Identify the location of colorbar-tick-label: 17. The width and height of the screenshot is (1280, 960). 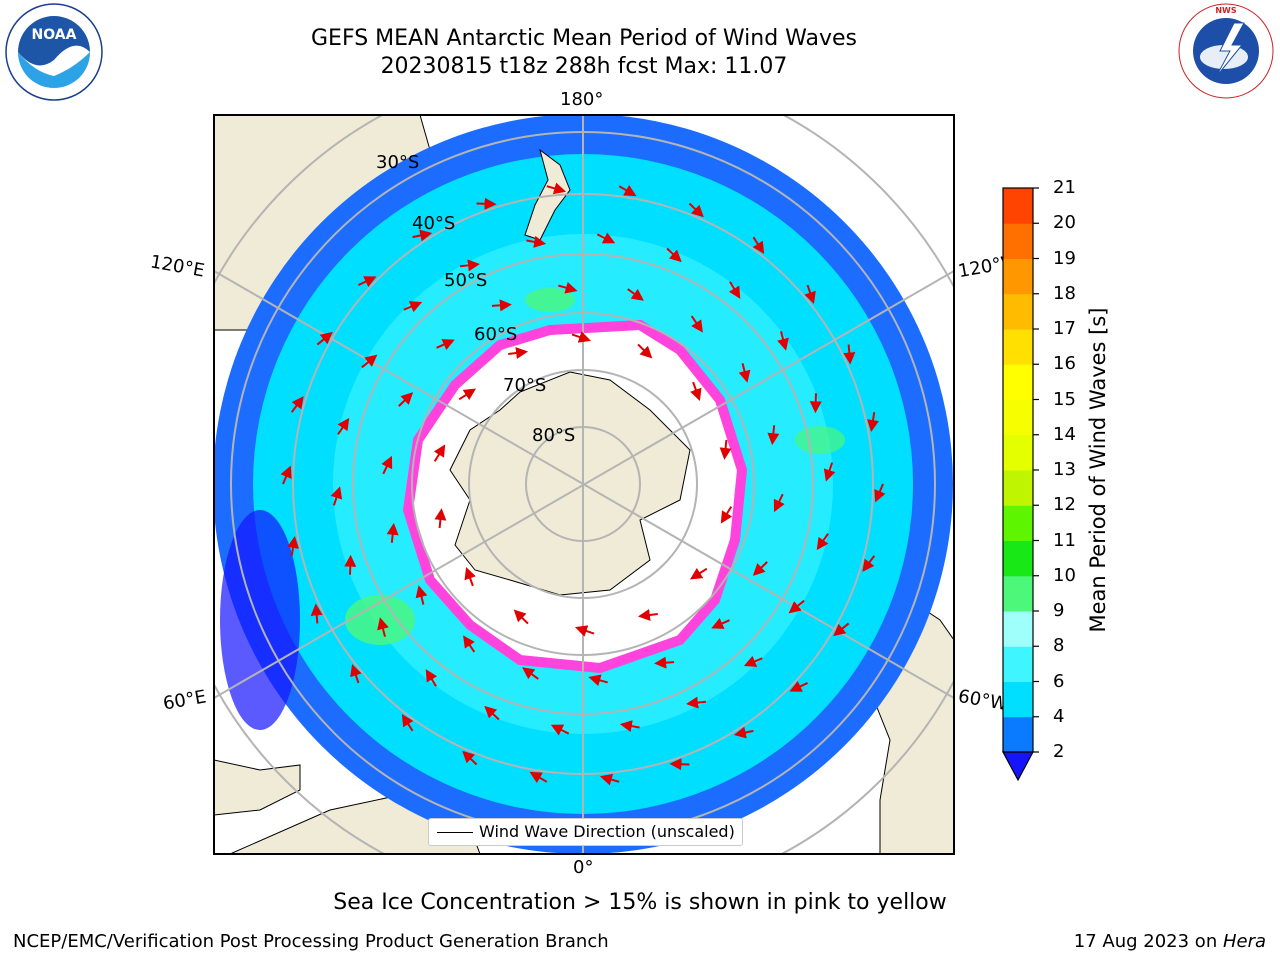
(1064, 328).